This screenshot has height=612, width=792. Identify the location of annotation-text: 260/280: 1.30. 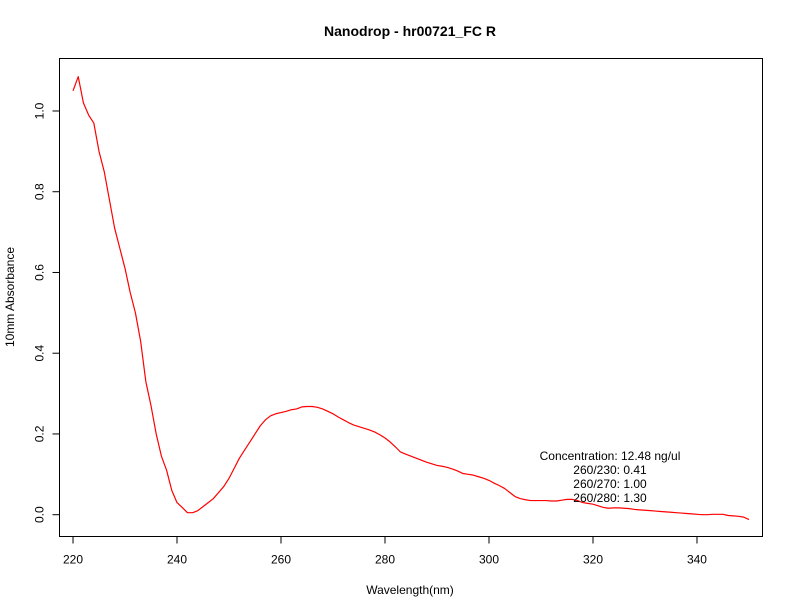
(610, 498).